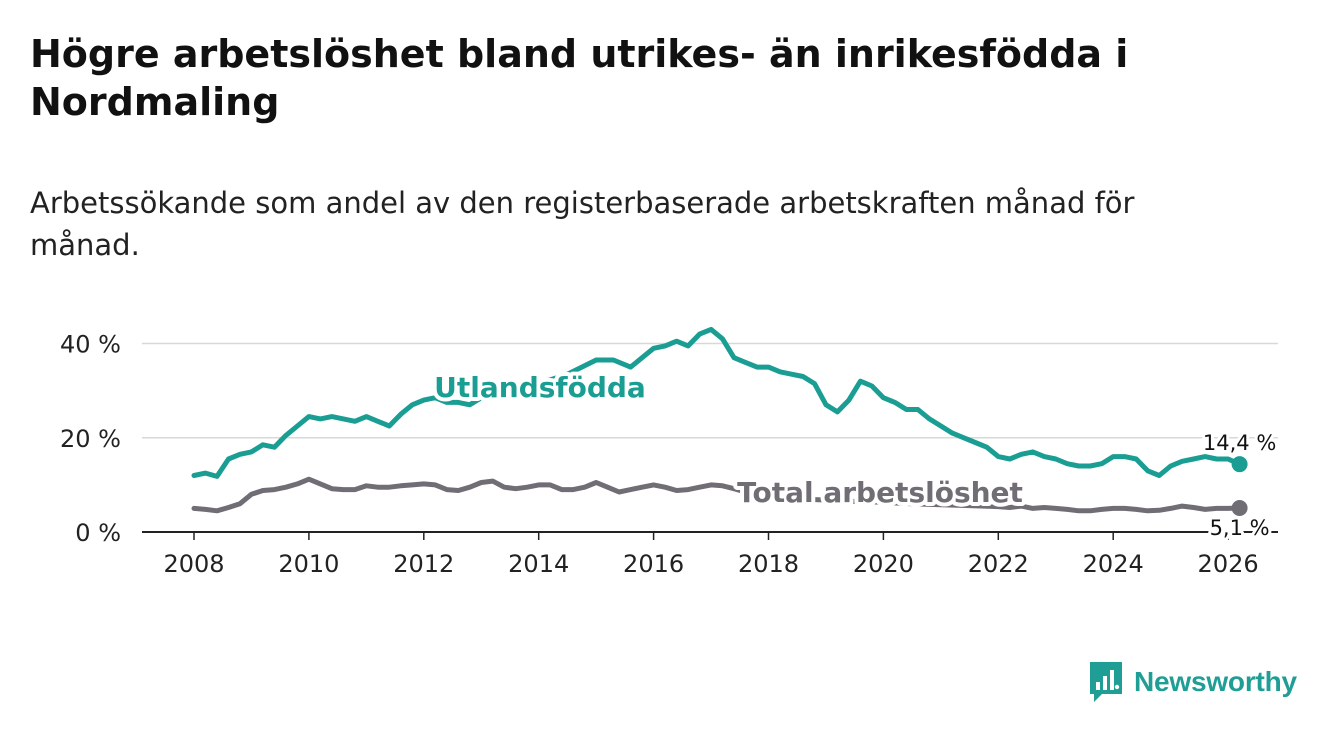 The image size is (1340, 734). What do you see at coordinates (1113, 564) in the screenshot?
I see `x-tick-label: 2024` at bounding box center [1113, 564].